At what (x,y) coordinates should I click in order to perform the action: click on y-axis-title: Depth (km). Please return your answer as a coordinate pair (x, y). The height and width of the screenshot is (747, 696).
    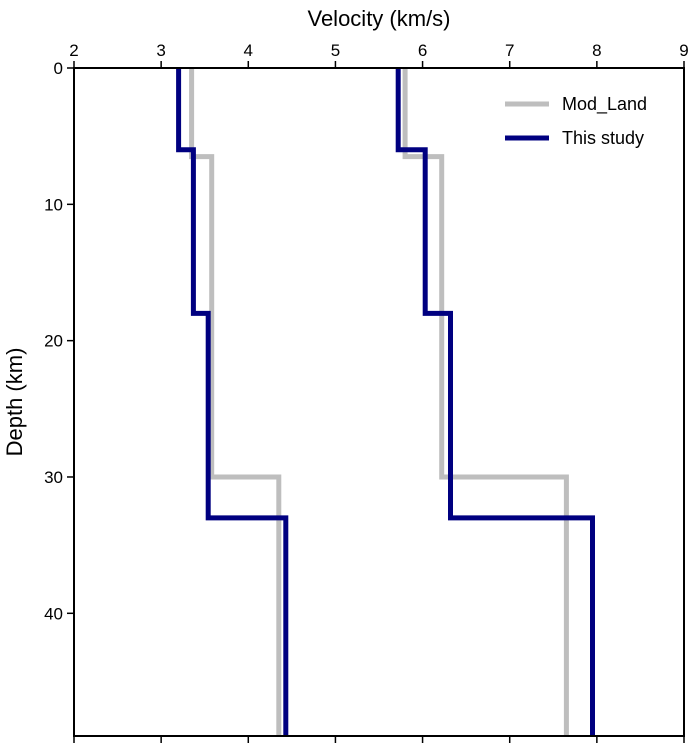
    Looking at the image, I should click on (14, 402).